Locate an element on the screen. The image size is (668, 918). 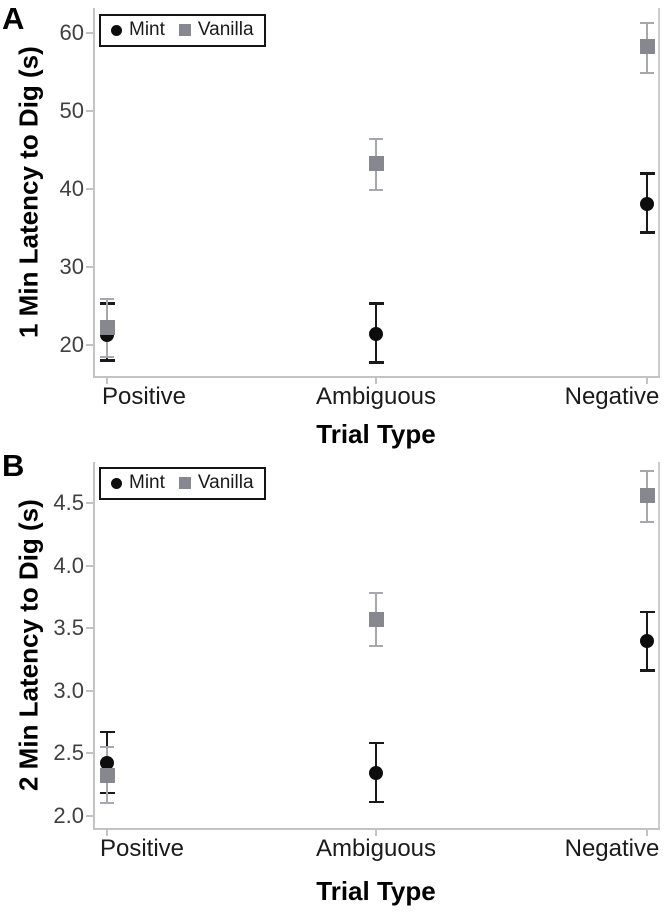
panel-b-marker-mint-negative is located at coordinates (647, 640).